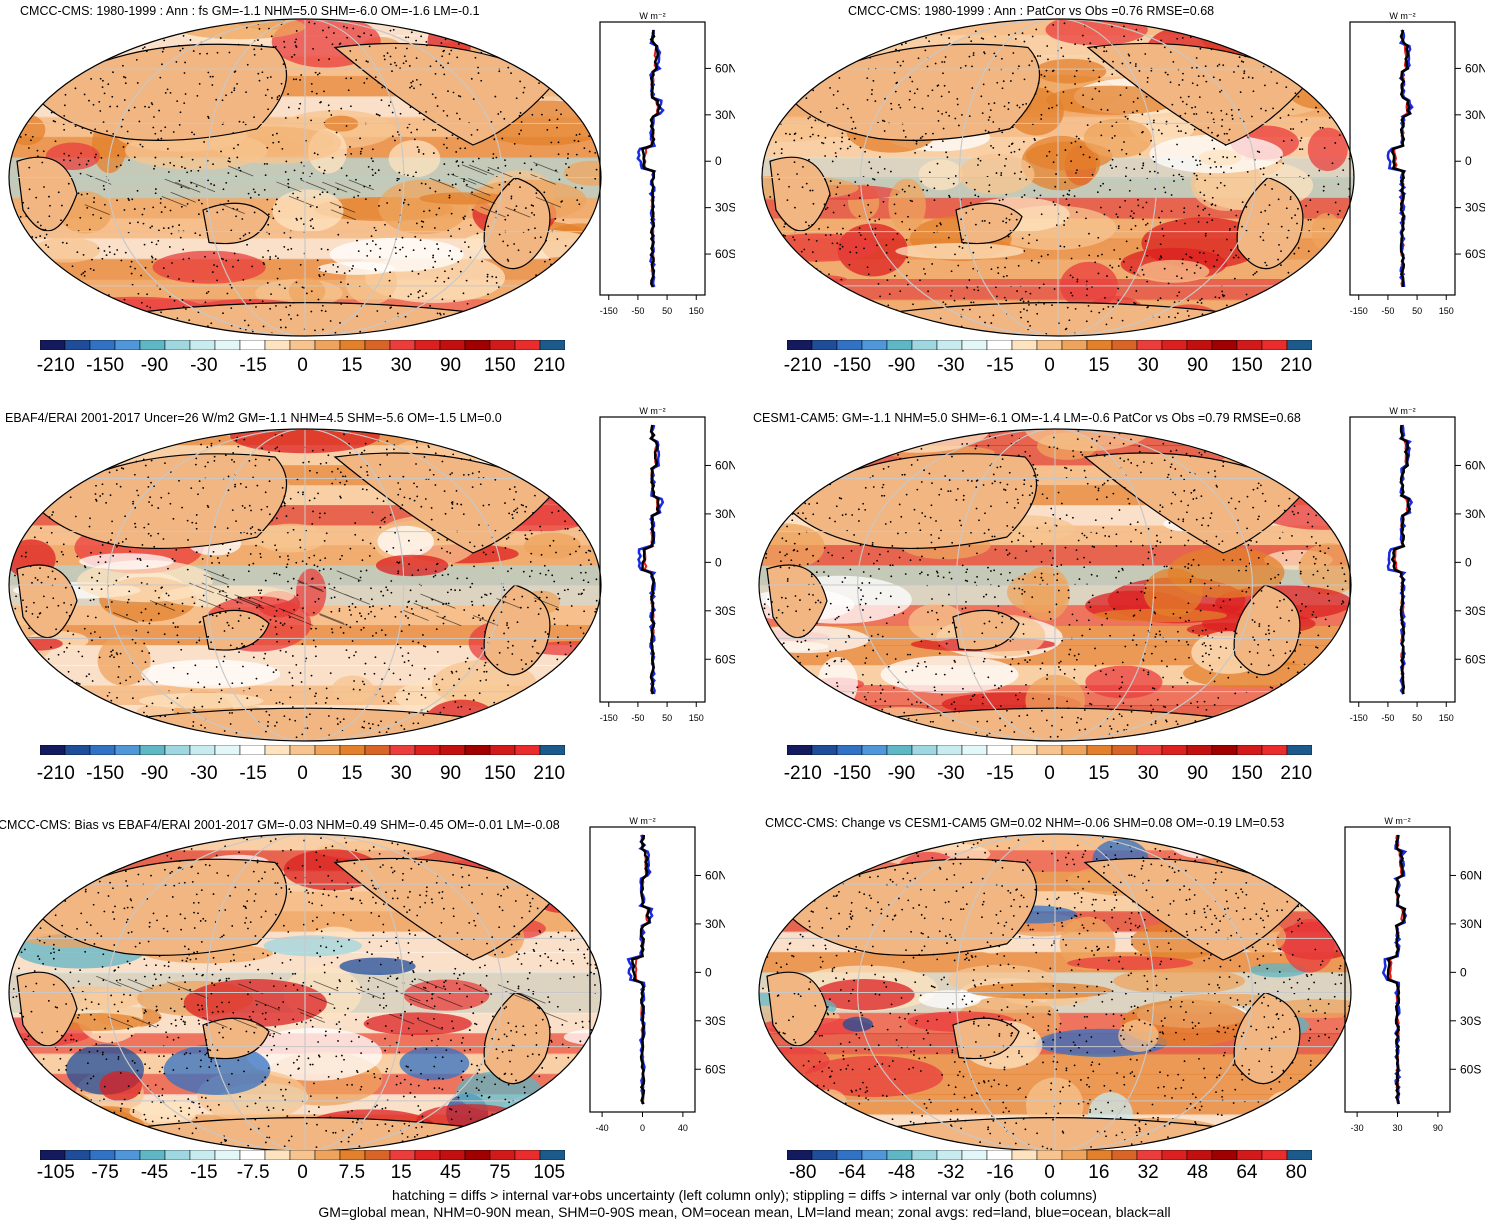  What do you see at coordinates (1397, 1128) in the screenshot?
I see `zonal-x-tick-label: 30` at bounding box center [1397, 1128].